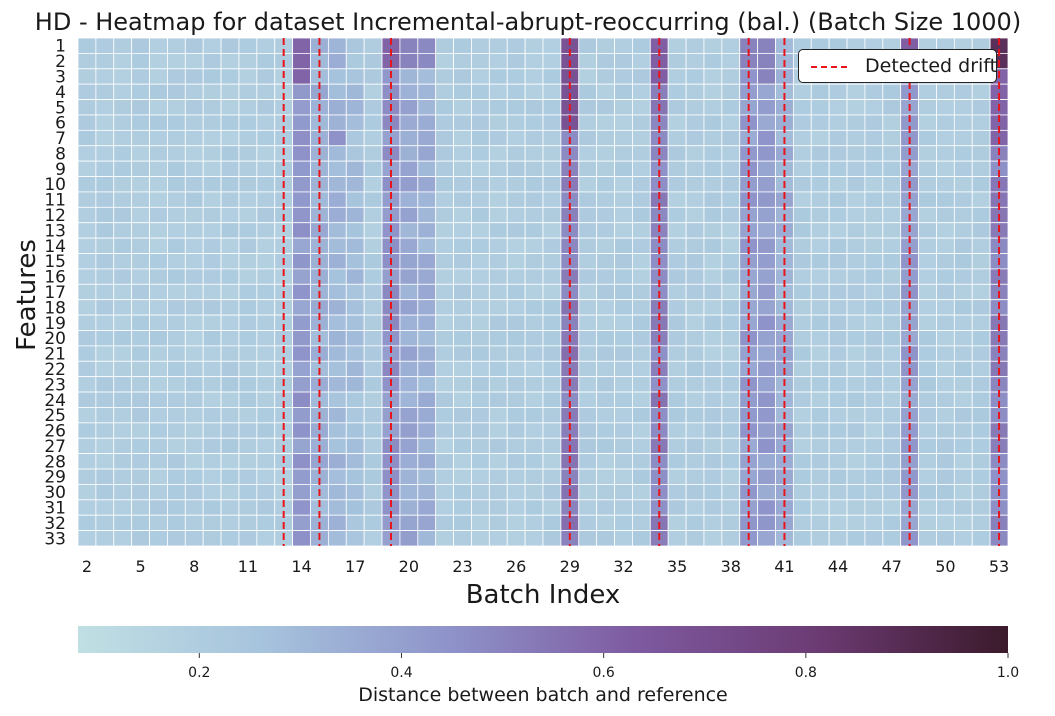  I want to click on legend-drift-label: Detected drift, so click(931, 66).